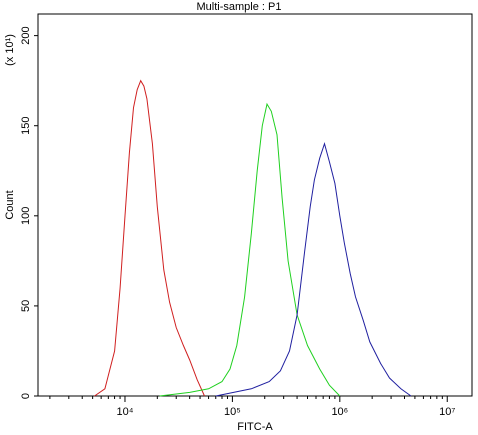 The image size is (478, 435). I want to click on y-axis-label: Count, so click(10, 204).